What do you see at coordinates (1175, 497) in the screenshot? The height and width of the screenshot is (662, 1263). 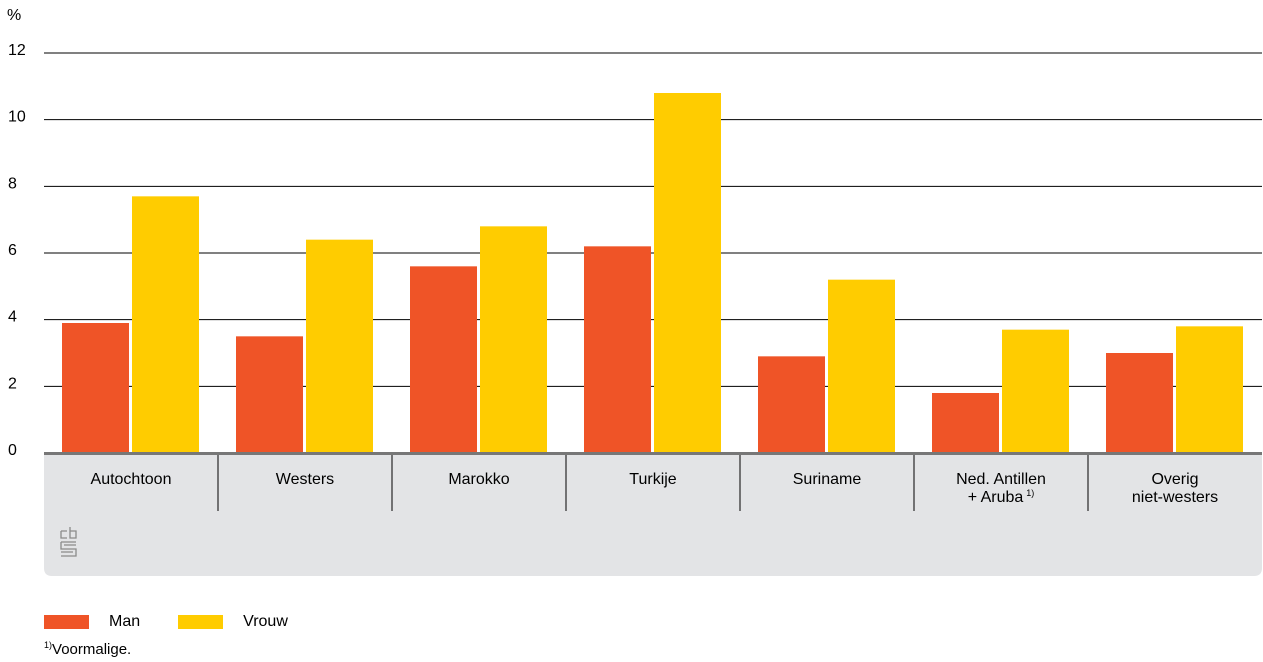 I see `x-tick-label: niet-westers` at bounding box center [1175, 497].